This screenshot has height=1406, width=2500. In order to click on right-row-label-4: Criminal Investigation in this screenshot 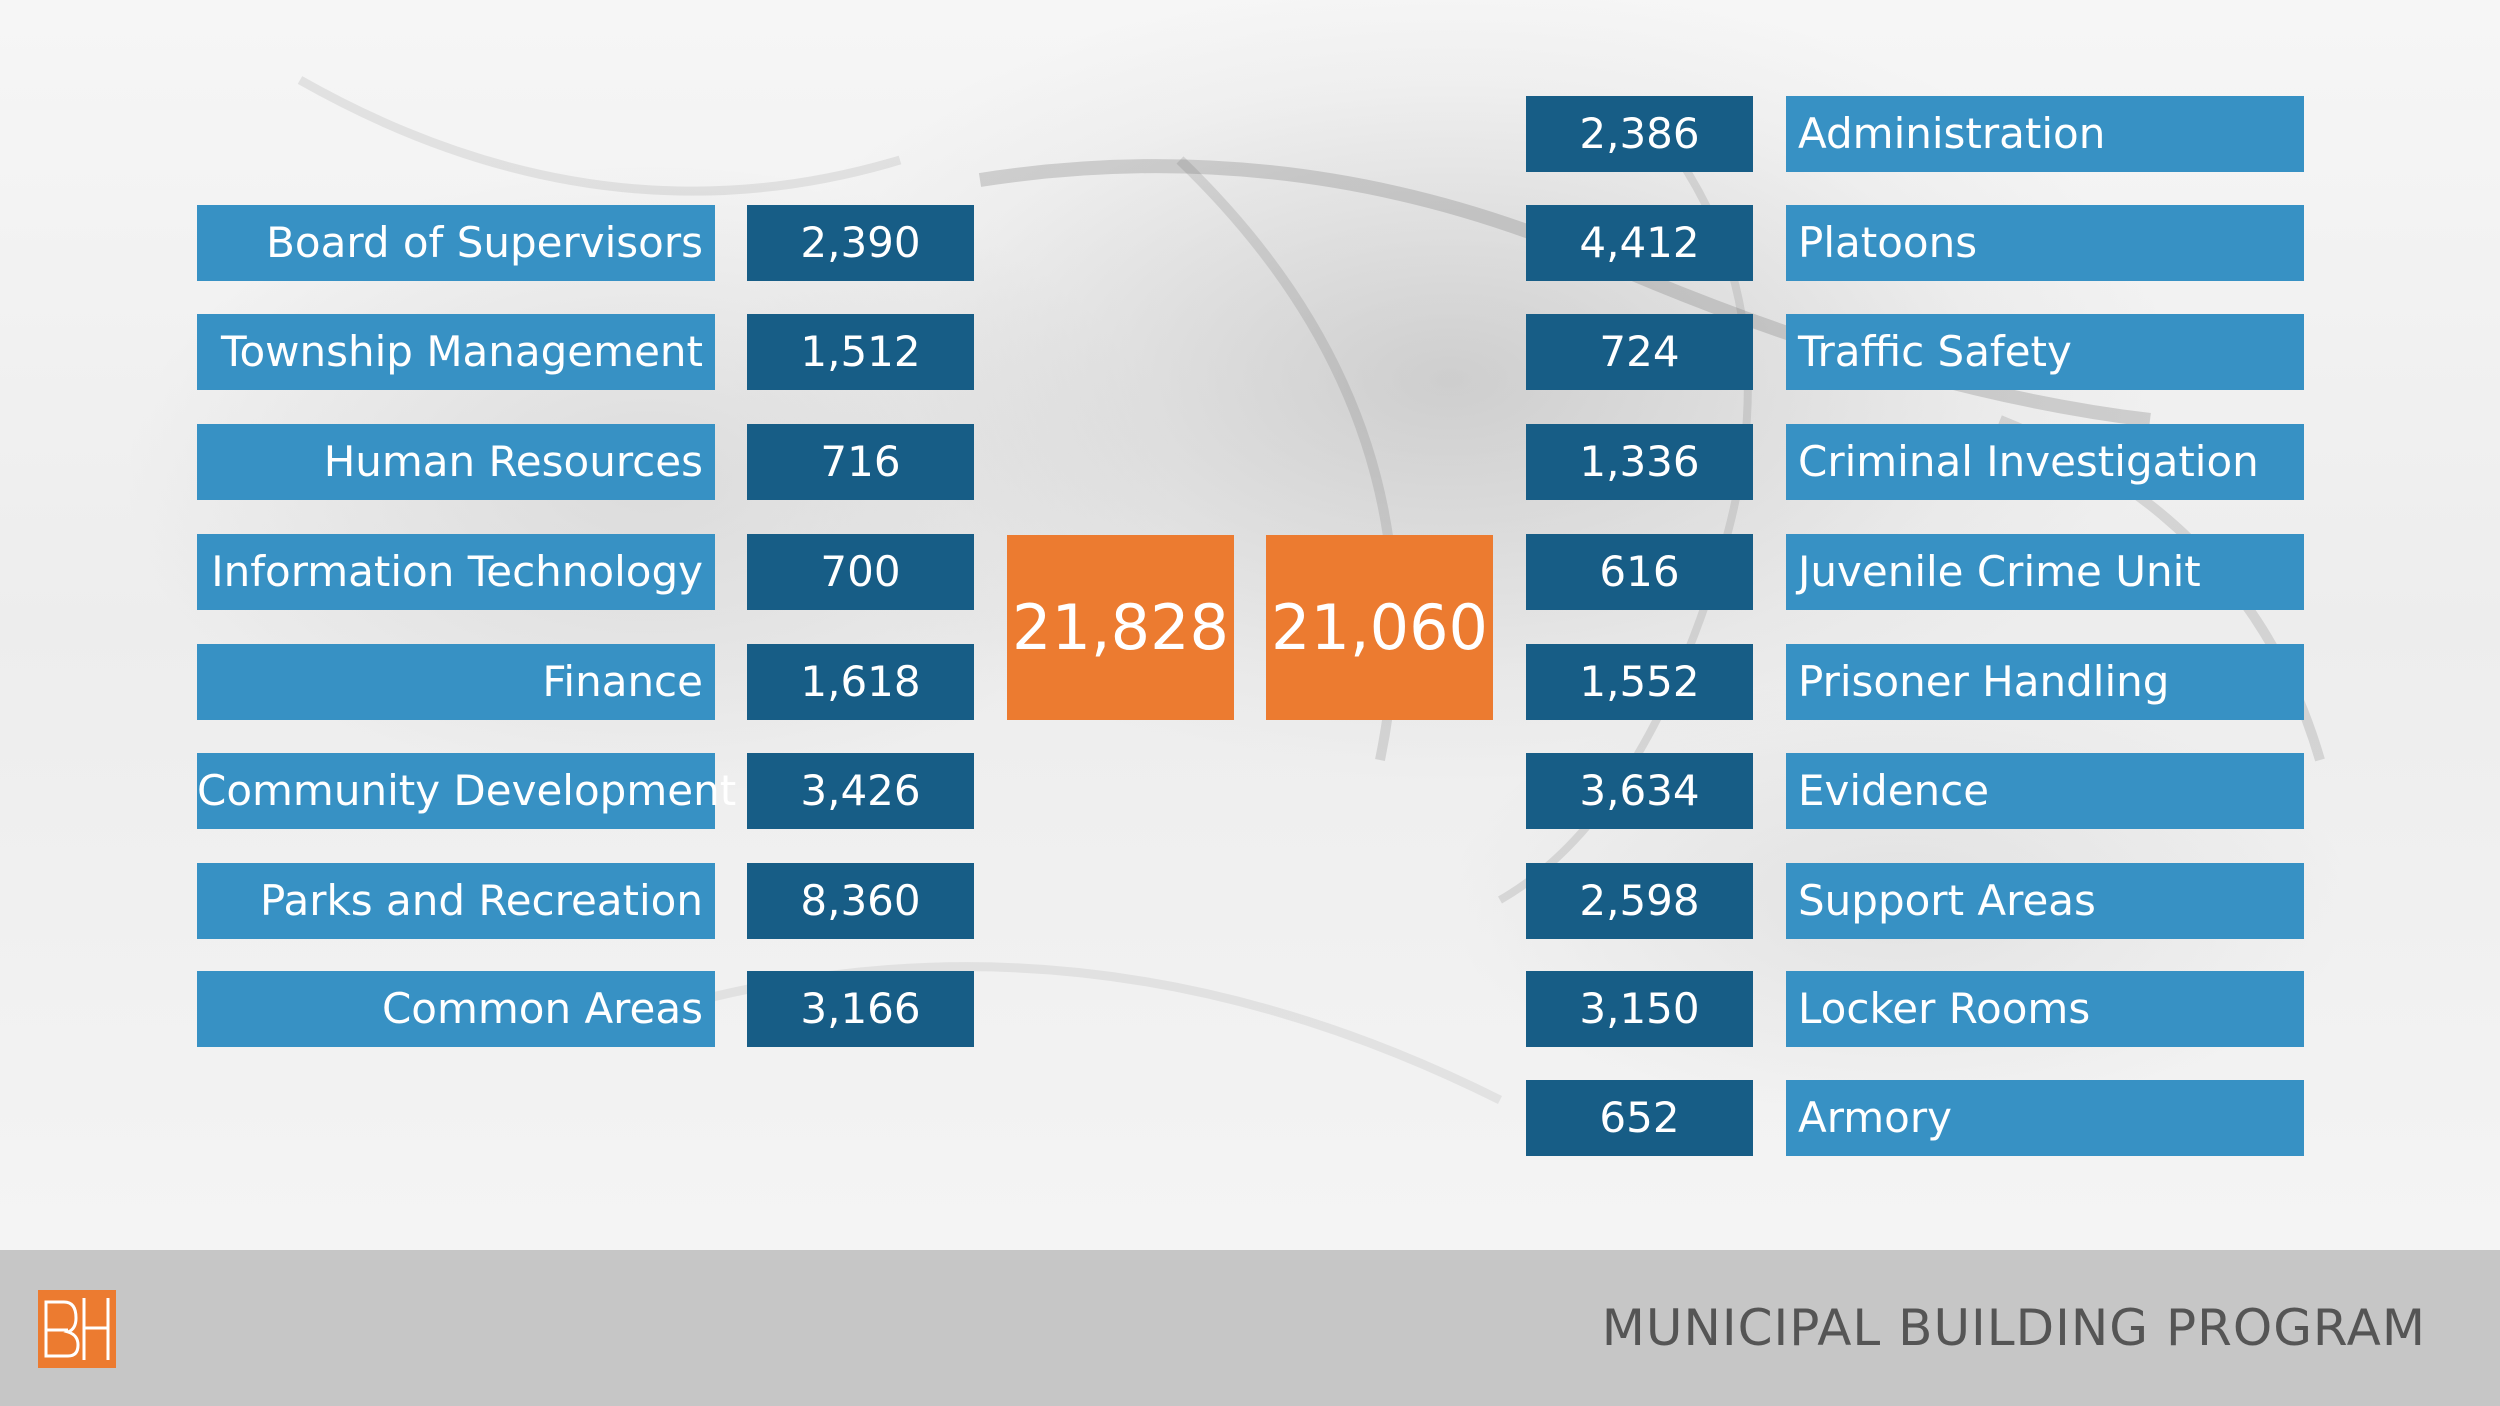, I will do `click(2045, 462)`.